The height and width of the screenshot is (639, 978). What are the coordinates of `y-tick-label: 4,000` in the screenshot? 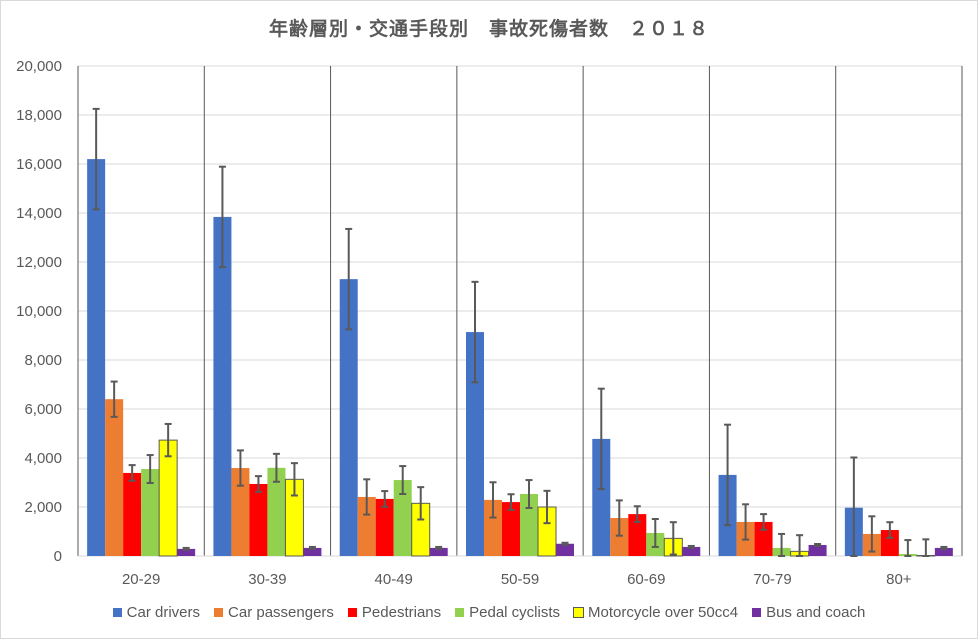 It's located at (43, 458).